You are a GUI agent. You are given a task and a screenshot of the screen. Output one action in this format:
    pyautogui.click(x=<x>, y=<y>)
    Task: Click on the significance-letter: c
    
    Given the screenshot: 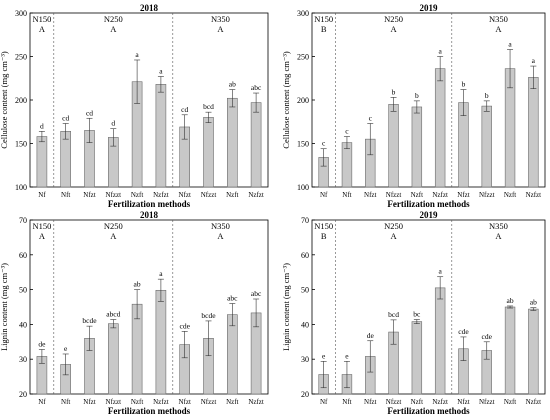 What is the action you would take?
    pyautogui.click(x=324, y=143)
    